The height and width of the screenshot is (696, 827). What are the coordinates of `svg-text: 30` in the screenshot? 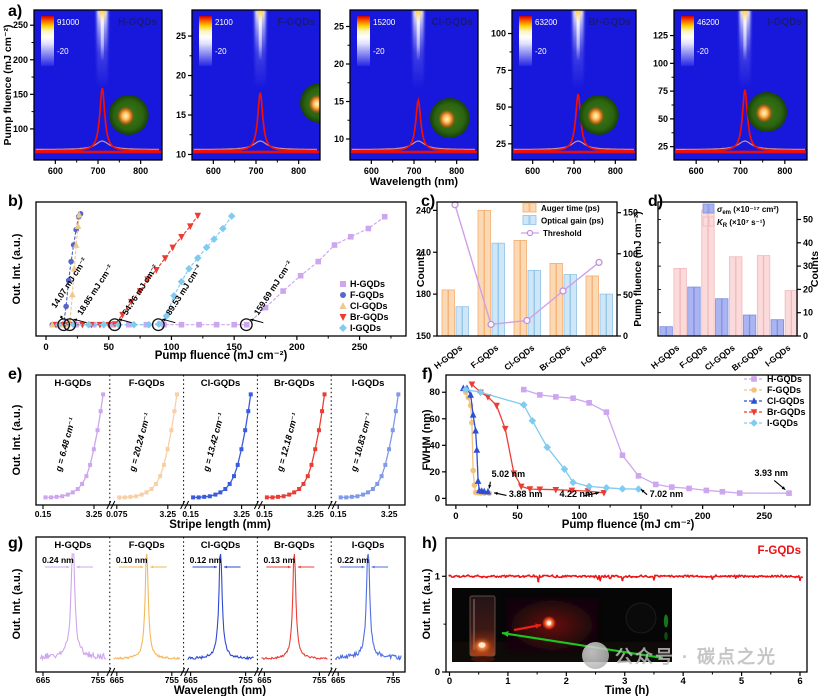 It's located at (808, 266).